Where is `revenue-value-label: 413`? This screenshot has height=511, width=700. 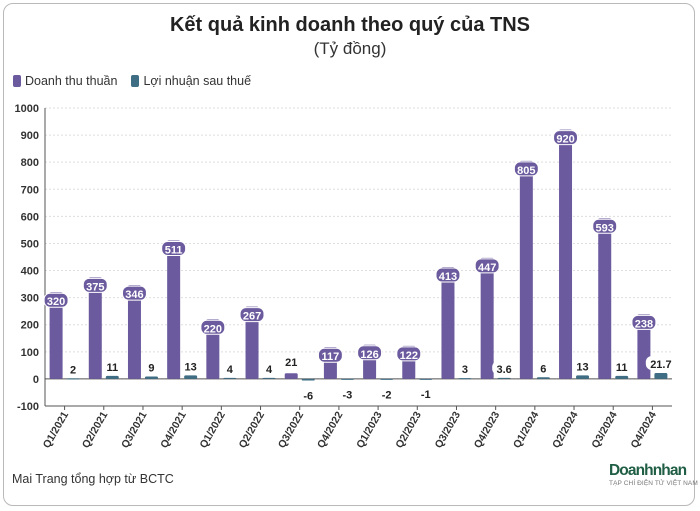
revenue-value-label: 413 is located at coordinates (448, 277).